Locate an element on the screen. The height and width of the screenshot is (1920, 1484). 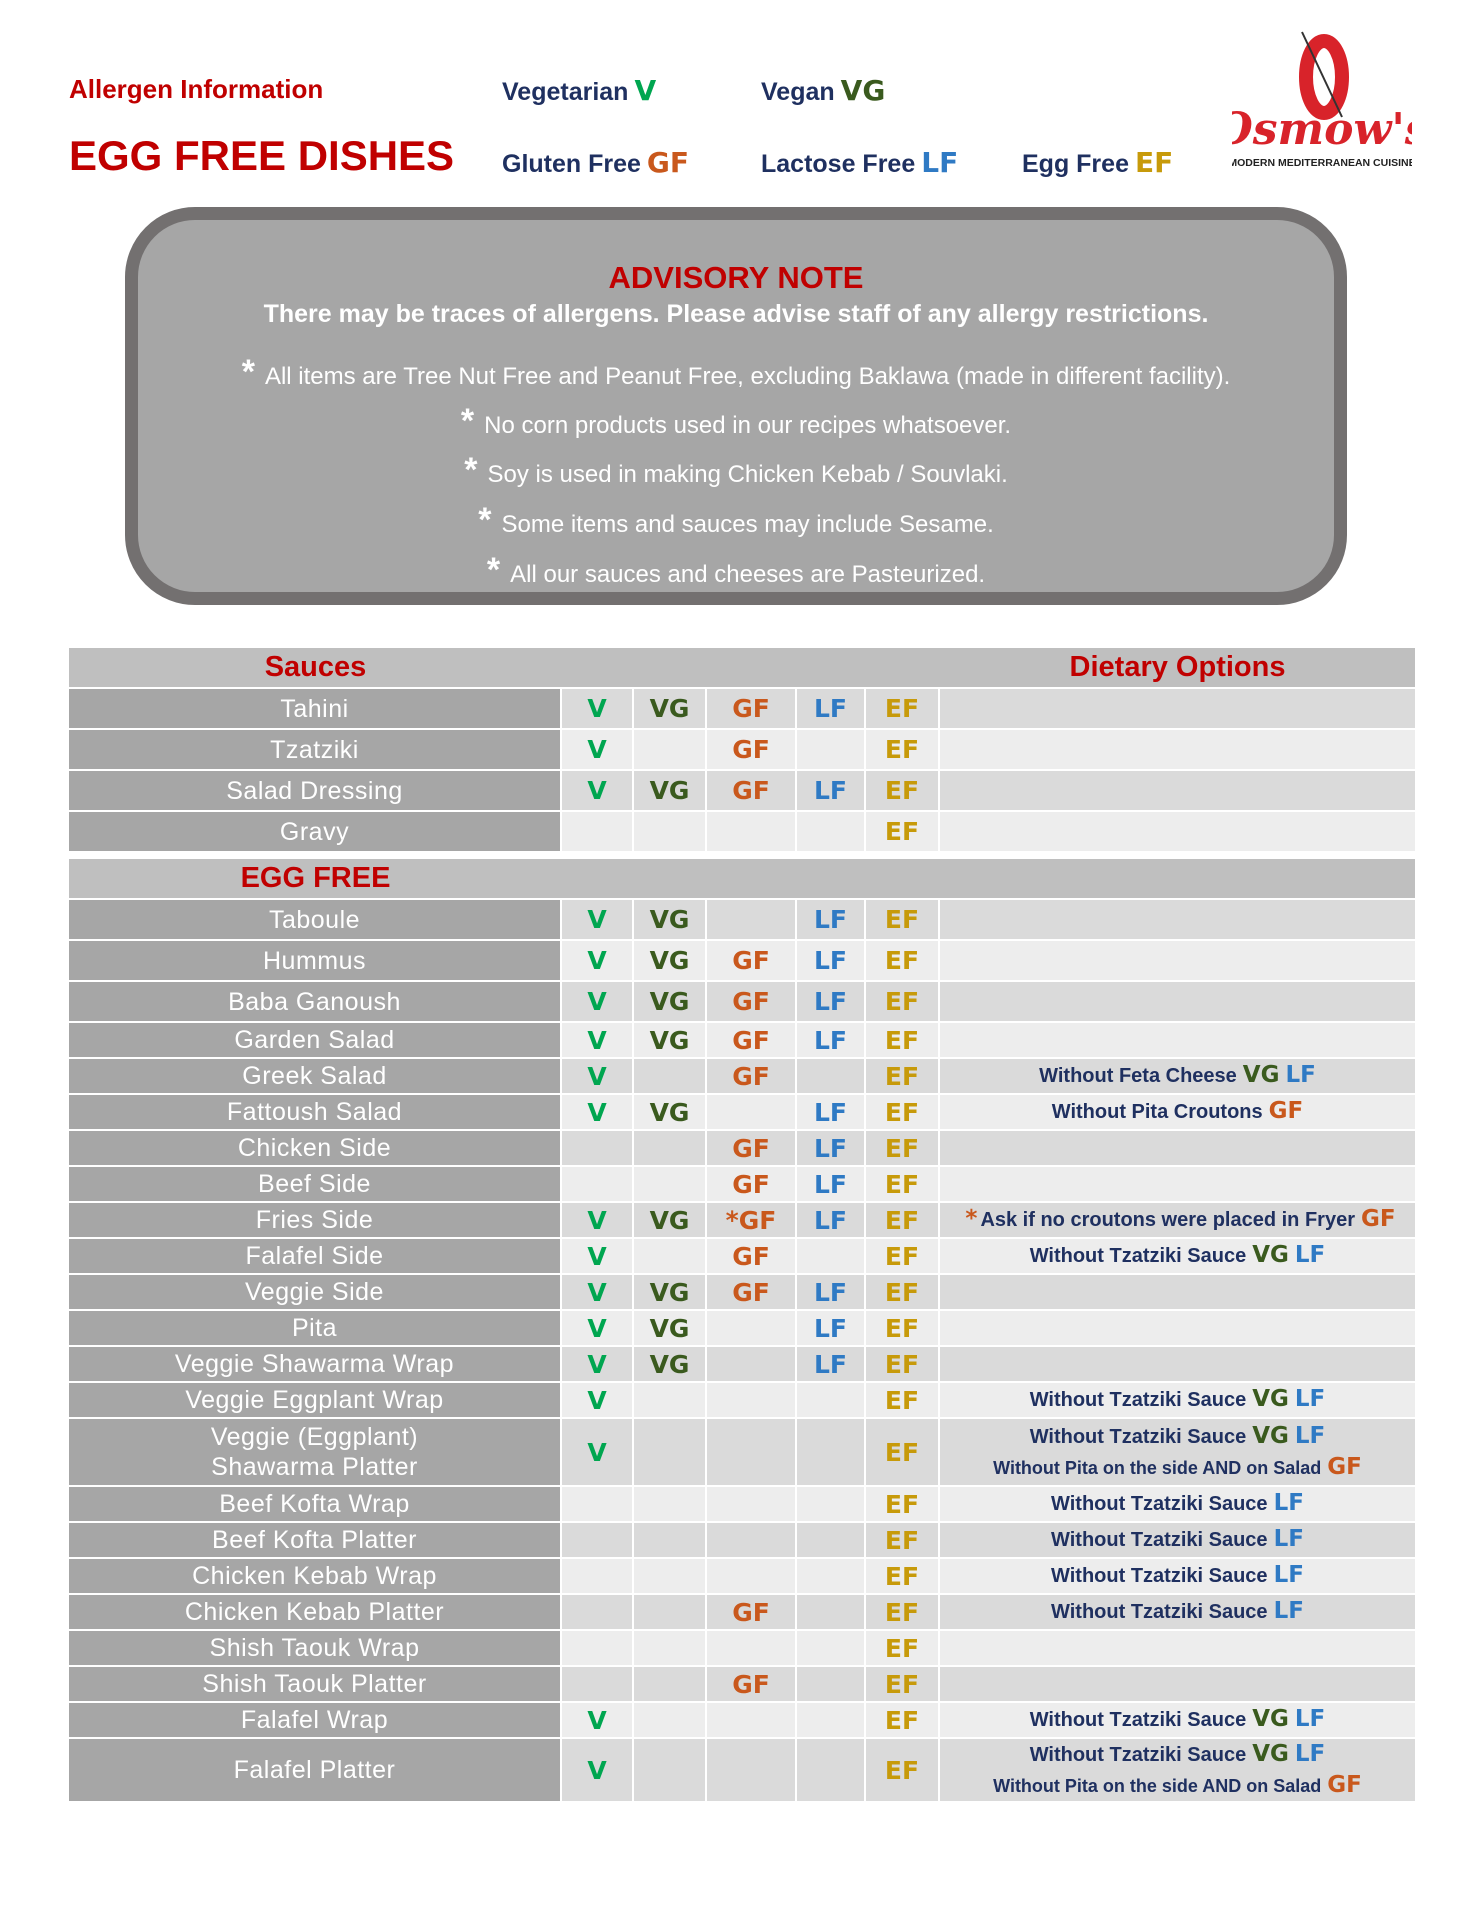
option-line: Without Pita Croutons GF is located at coordinates (1178, 1111).